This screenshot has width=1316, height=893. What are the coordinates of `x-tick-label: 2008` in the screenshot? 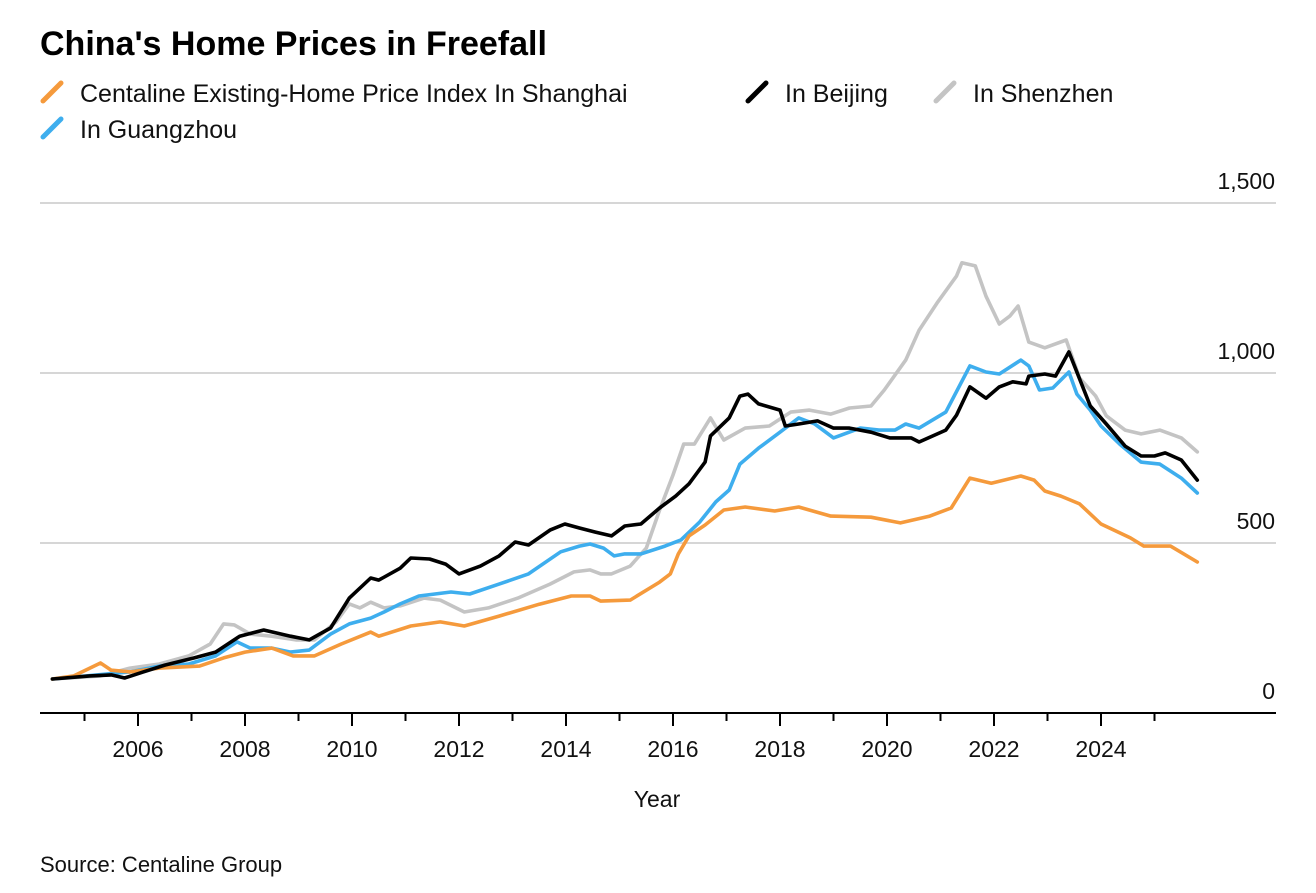 It's located at (244, 749).